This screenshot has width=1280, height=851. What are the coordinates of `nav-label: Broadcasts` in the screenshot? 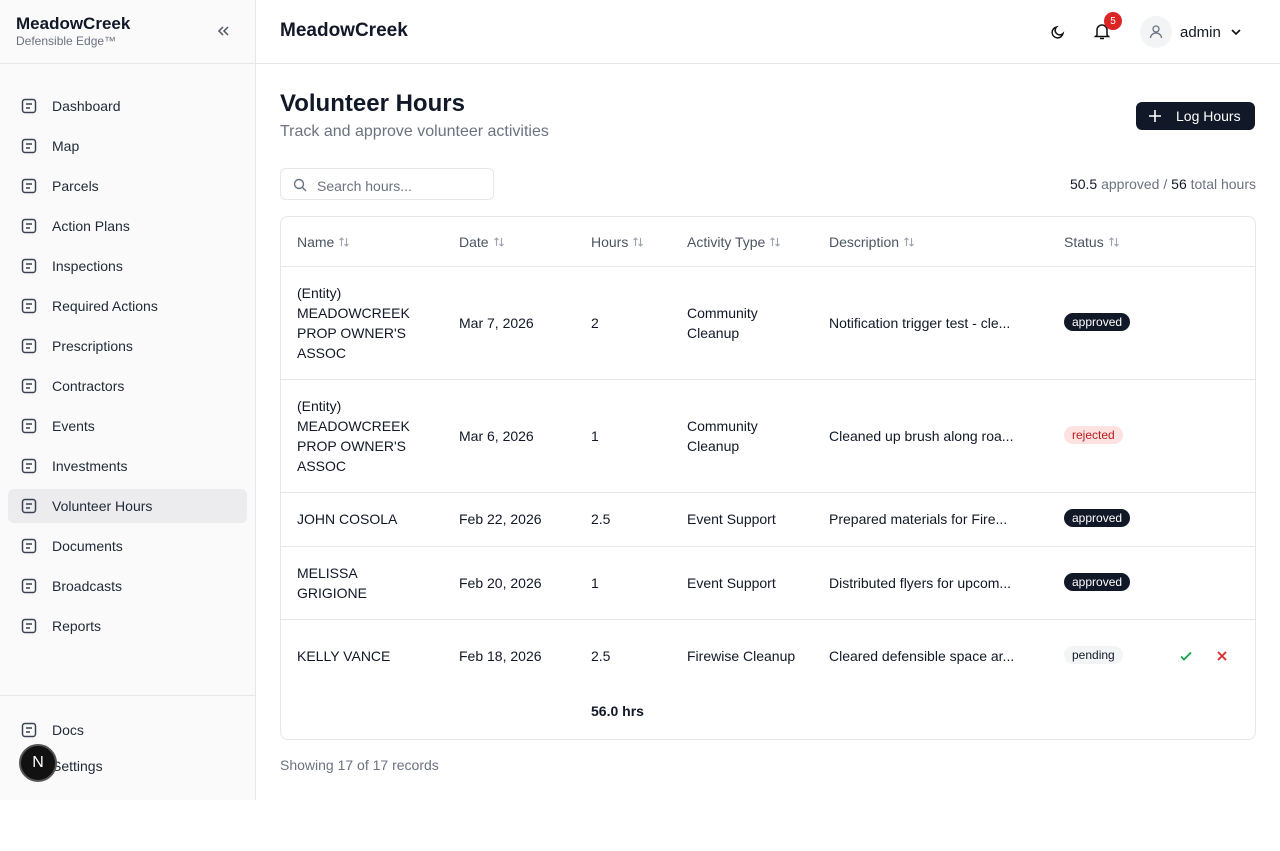 It's located at (87, 586).